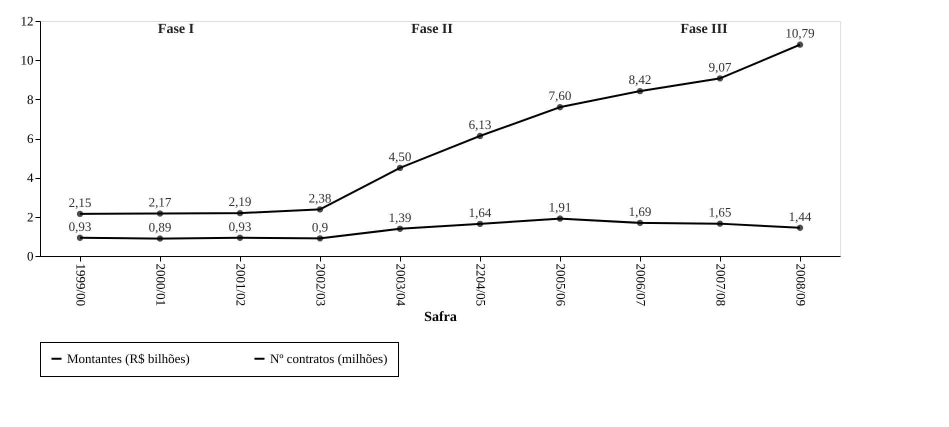  Describe the element at coordinates (80, 202) in the screenshot. I see `data-label: 2,15` at that location.